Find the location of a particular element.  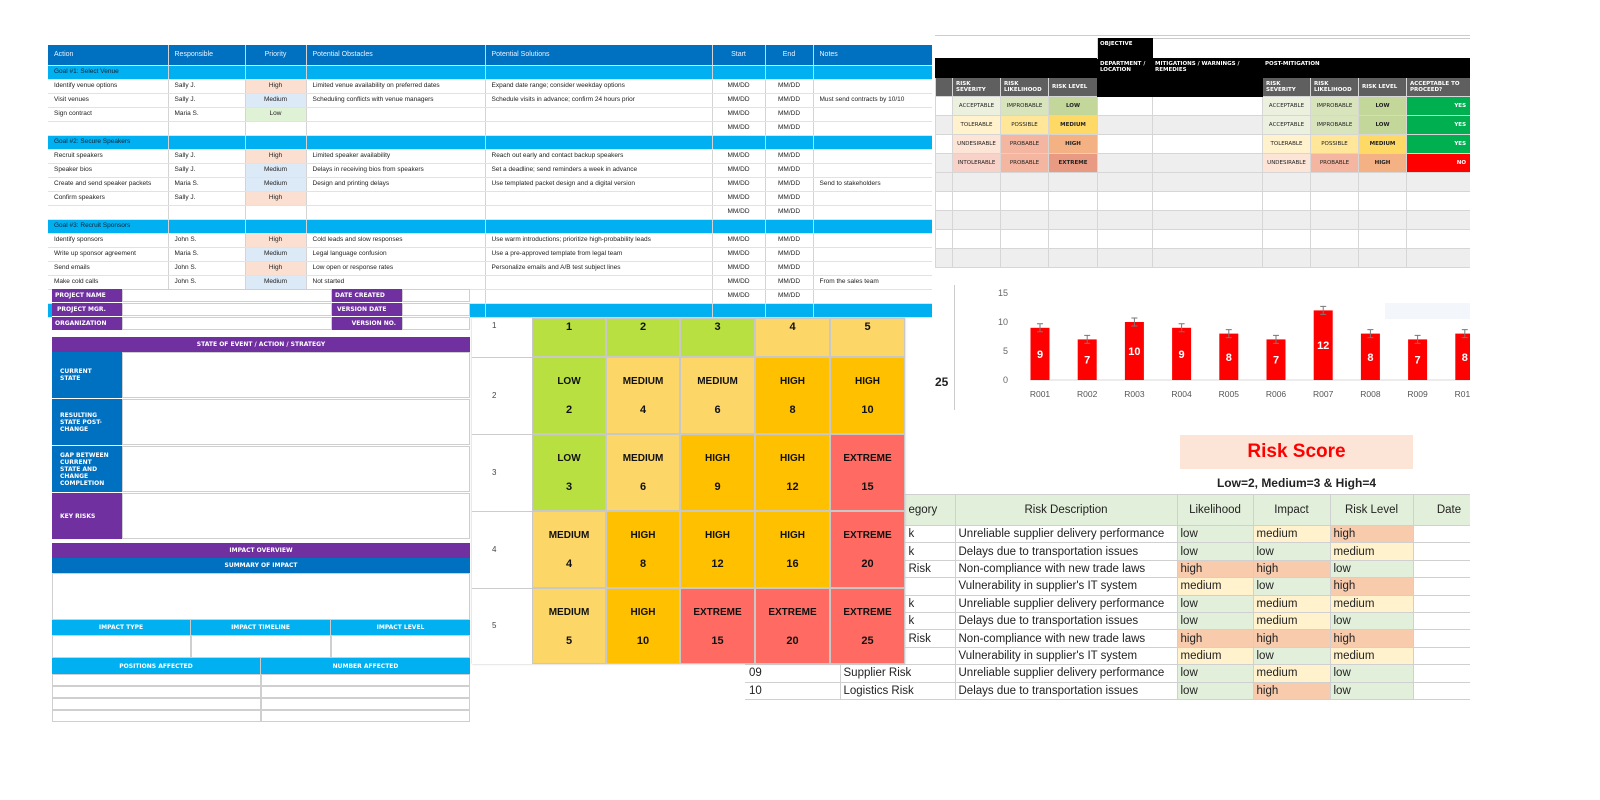

key-risks-field is located at coordinates (296, 516).